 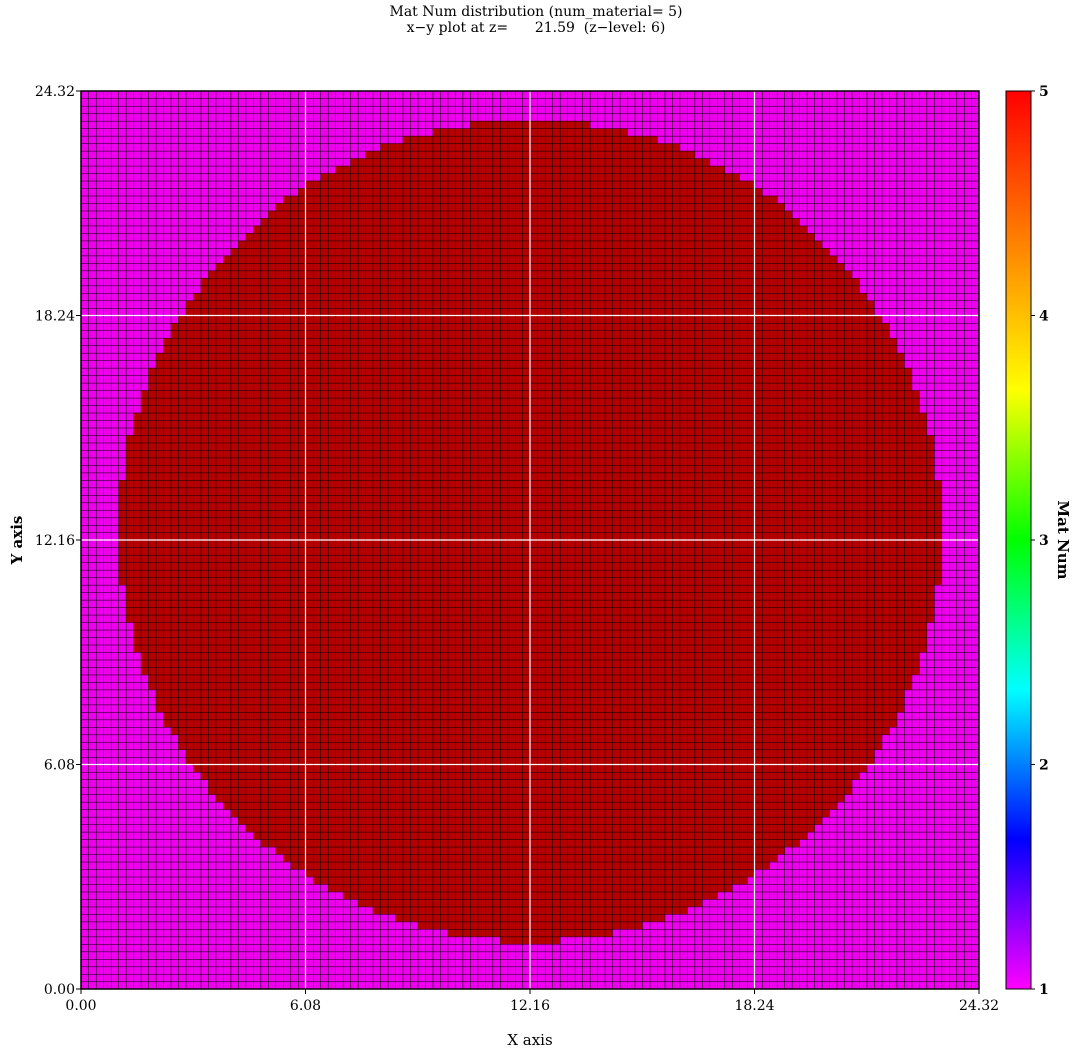 I want to click on x-axis-label: X axis, so click(x=529, y=1040).